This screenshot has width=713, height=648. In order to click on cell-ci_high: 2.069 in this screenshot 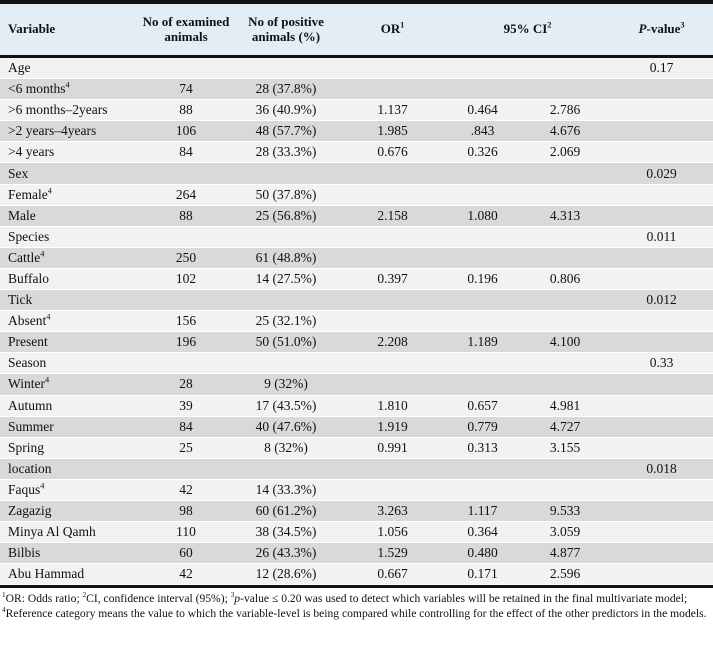, I will do `click(565, 152)`.